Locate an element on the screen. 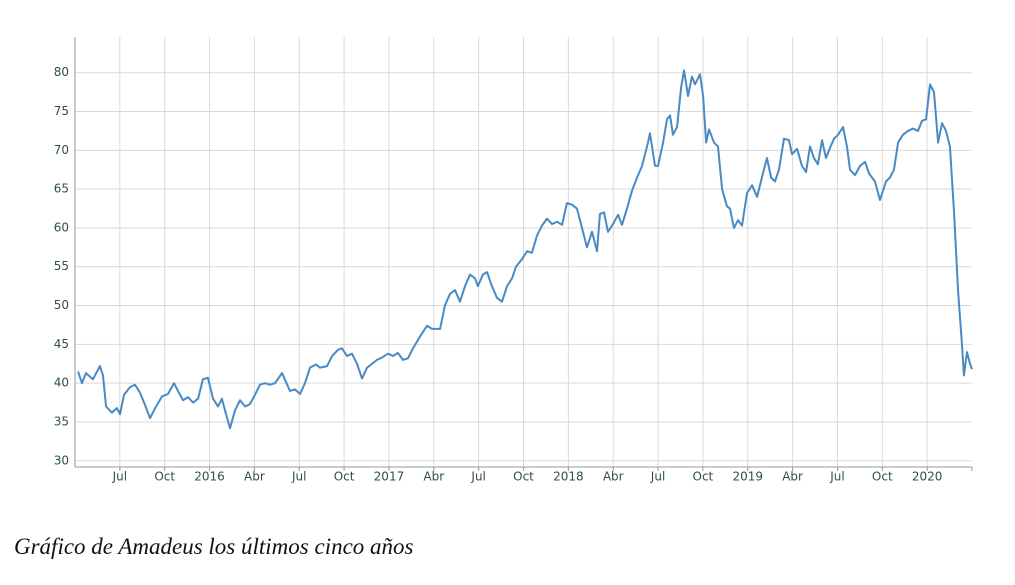  y-tick-label: 45 is located at coordinates (61, 344).